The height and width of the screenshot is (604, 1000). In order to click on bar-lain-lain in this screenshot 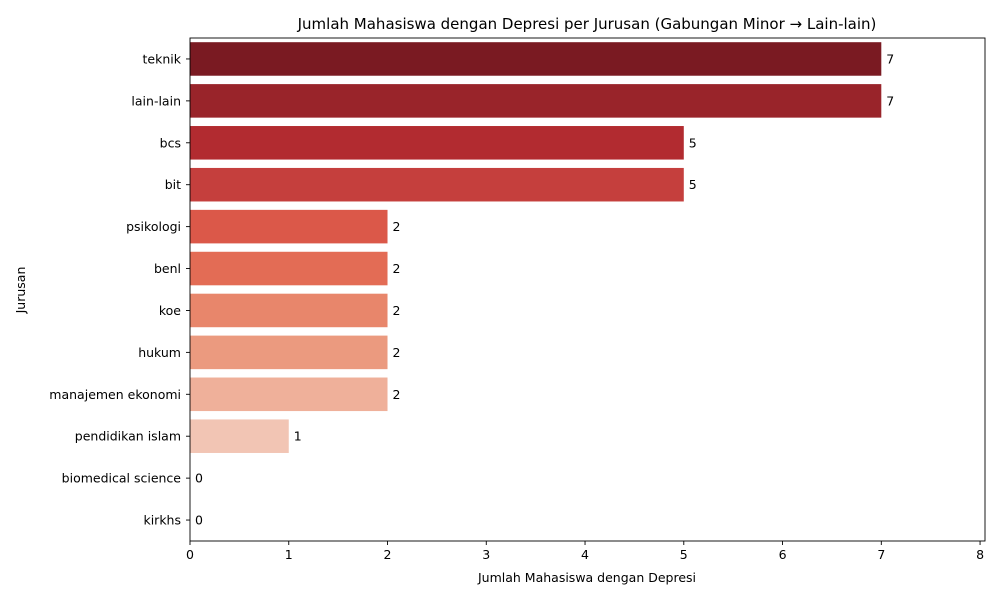, I will do `click(536, 101)`.